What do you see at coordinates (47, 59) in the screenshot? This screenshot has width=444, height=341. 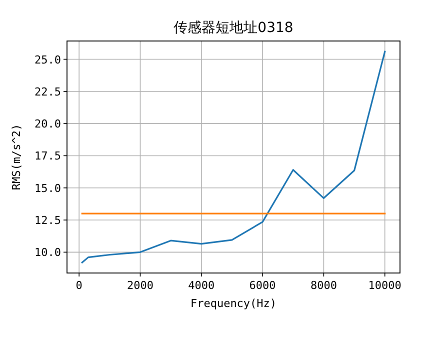 I see `y-tick-label: 25.0` at bounding box center [47, 59].